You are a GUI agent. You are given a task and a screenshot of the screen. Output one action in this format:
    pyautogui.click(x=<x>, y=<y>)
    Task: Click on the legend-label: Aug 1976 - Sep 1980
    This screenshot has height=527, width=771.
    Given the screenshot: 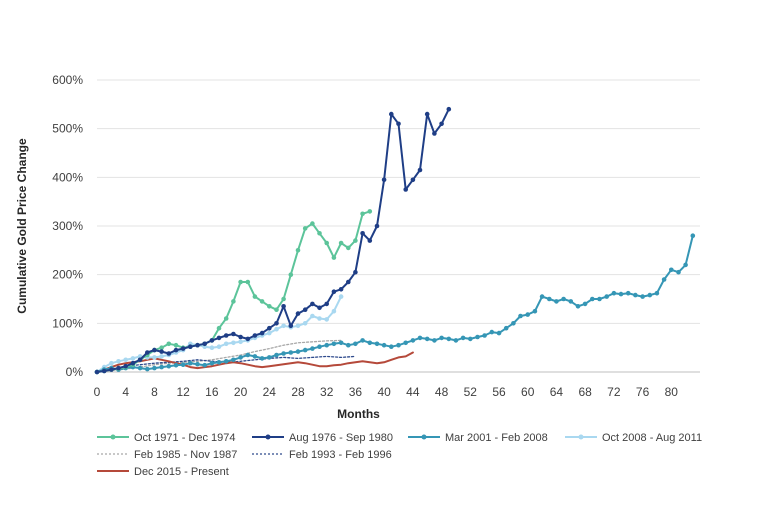 What is the action you would take?
    pyautogui.click(x=341, y=438)
    